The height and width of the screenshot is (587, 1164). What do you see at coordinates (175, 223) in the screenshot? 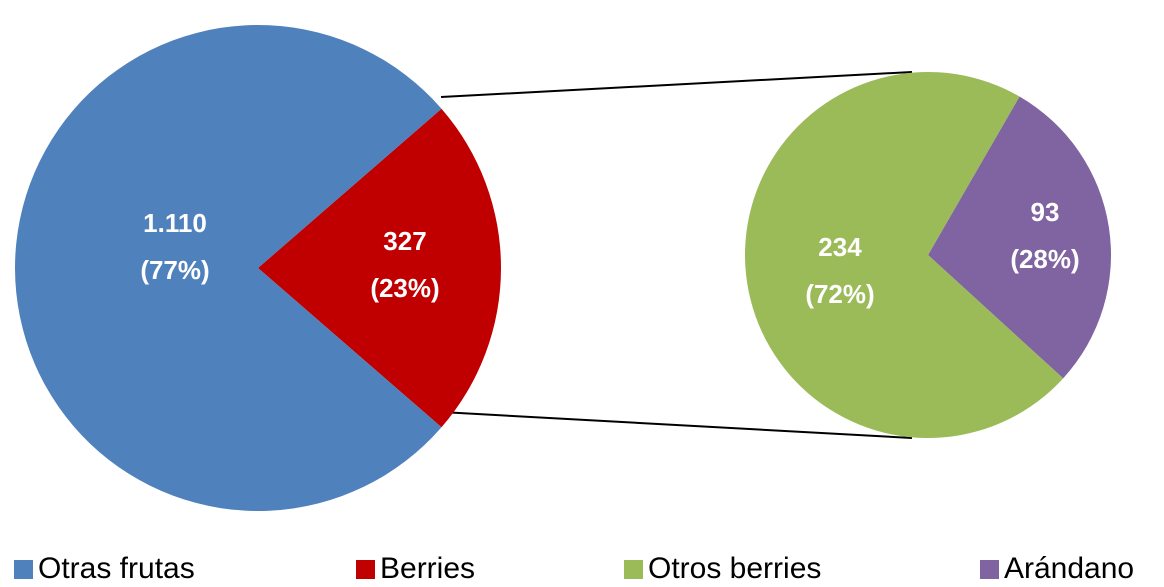
I see `data-label: 1.110` at bounding box center [175, 223].